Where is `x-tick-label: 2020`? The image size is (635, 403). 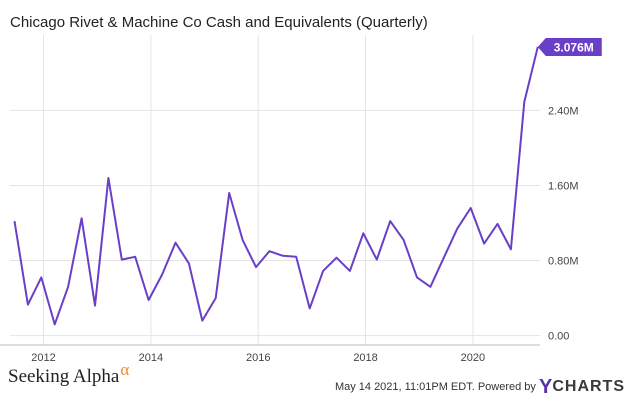
x-tick-label: 2020 is located at coordinates (473, 358).